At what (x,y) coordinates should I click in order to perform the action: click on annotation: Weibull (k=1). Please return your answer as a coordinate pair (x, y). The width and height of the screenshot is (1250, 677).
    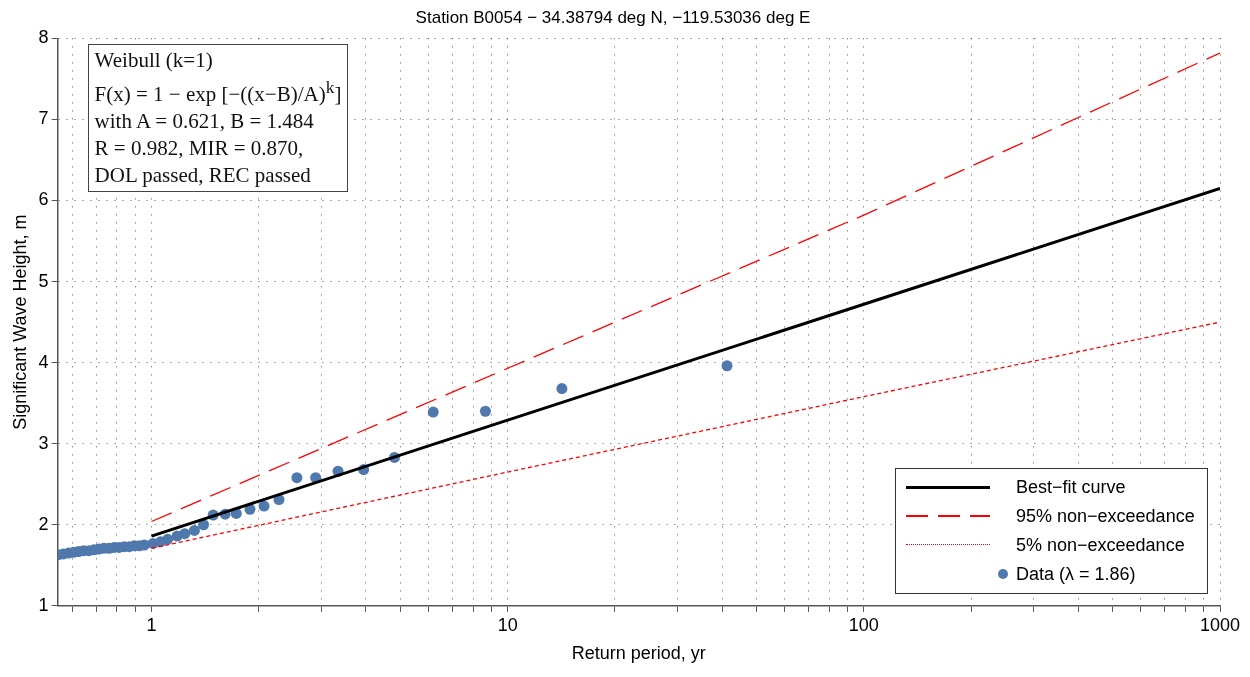
    Looking at the image, I should click on (154, 61).